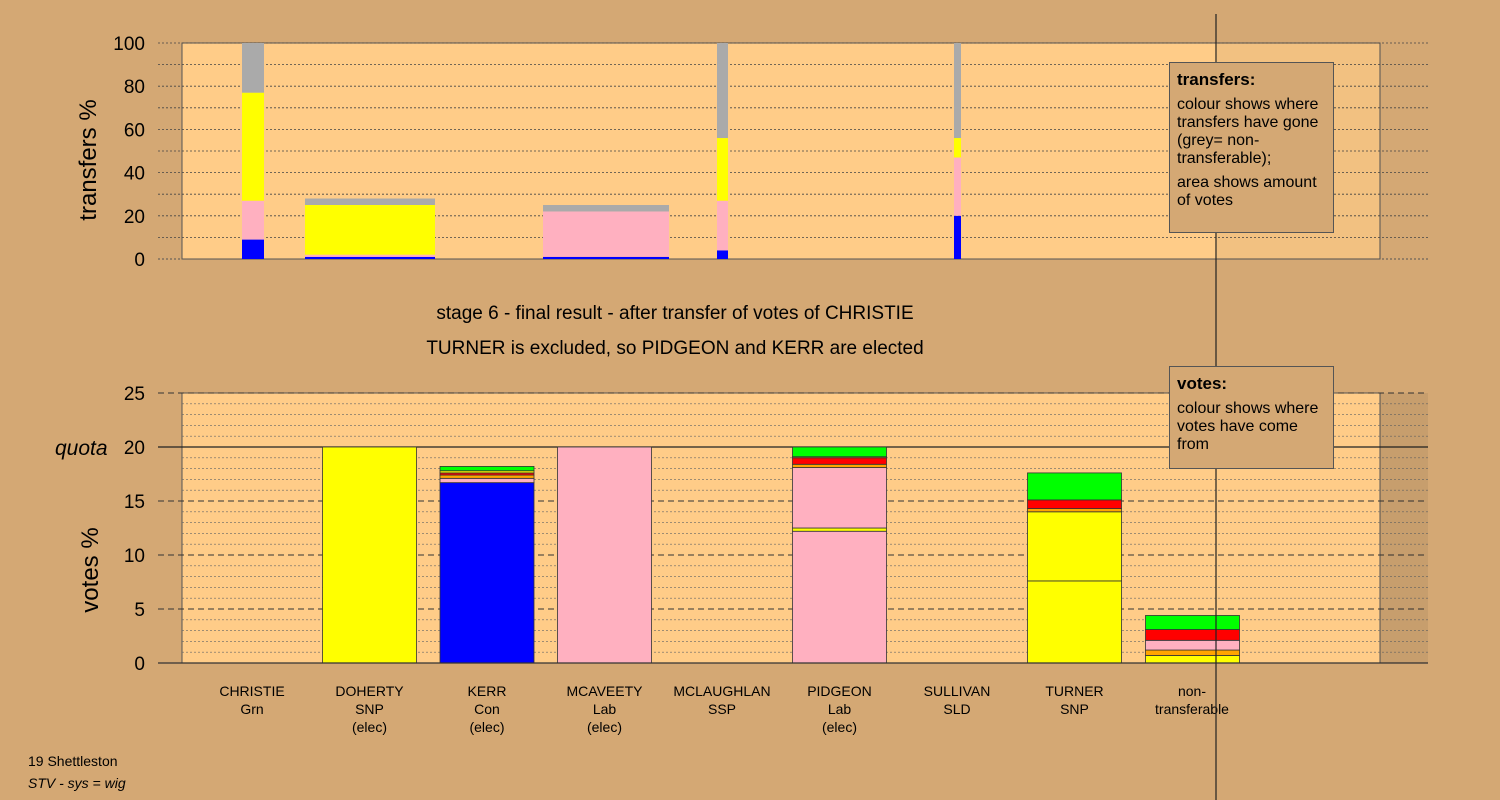 Image resolution: width=1500 pixels, height=800 pixels. I want to click on candidate-label: SULLIVAN, so click(957, 691).